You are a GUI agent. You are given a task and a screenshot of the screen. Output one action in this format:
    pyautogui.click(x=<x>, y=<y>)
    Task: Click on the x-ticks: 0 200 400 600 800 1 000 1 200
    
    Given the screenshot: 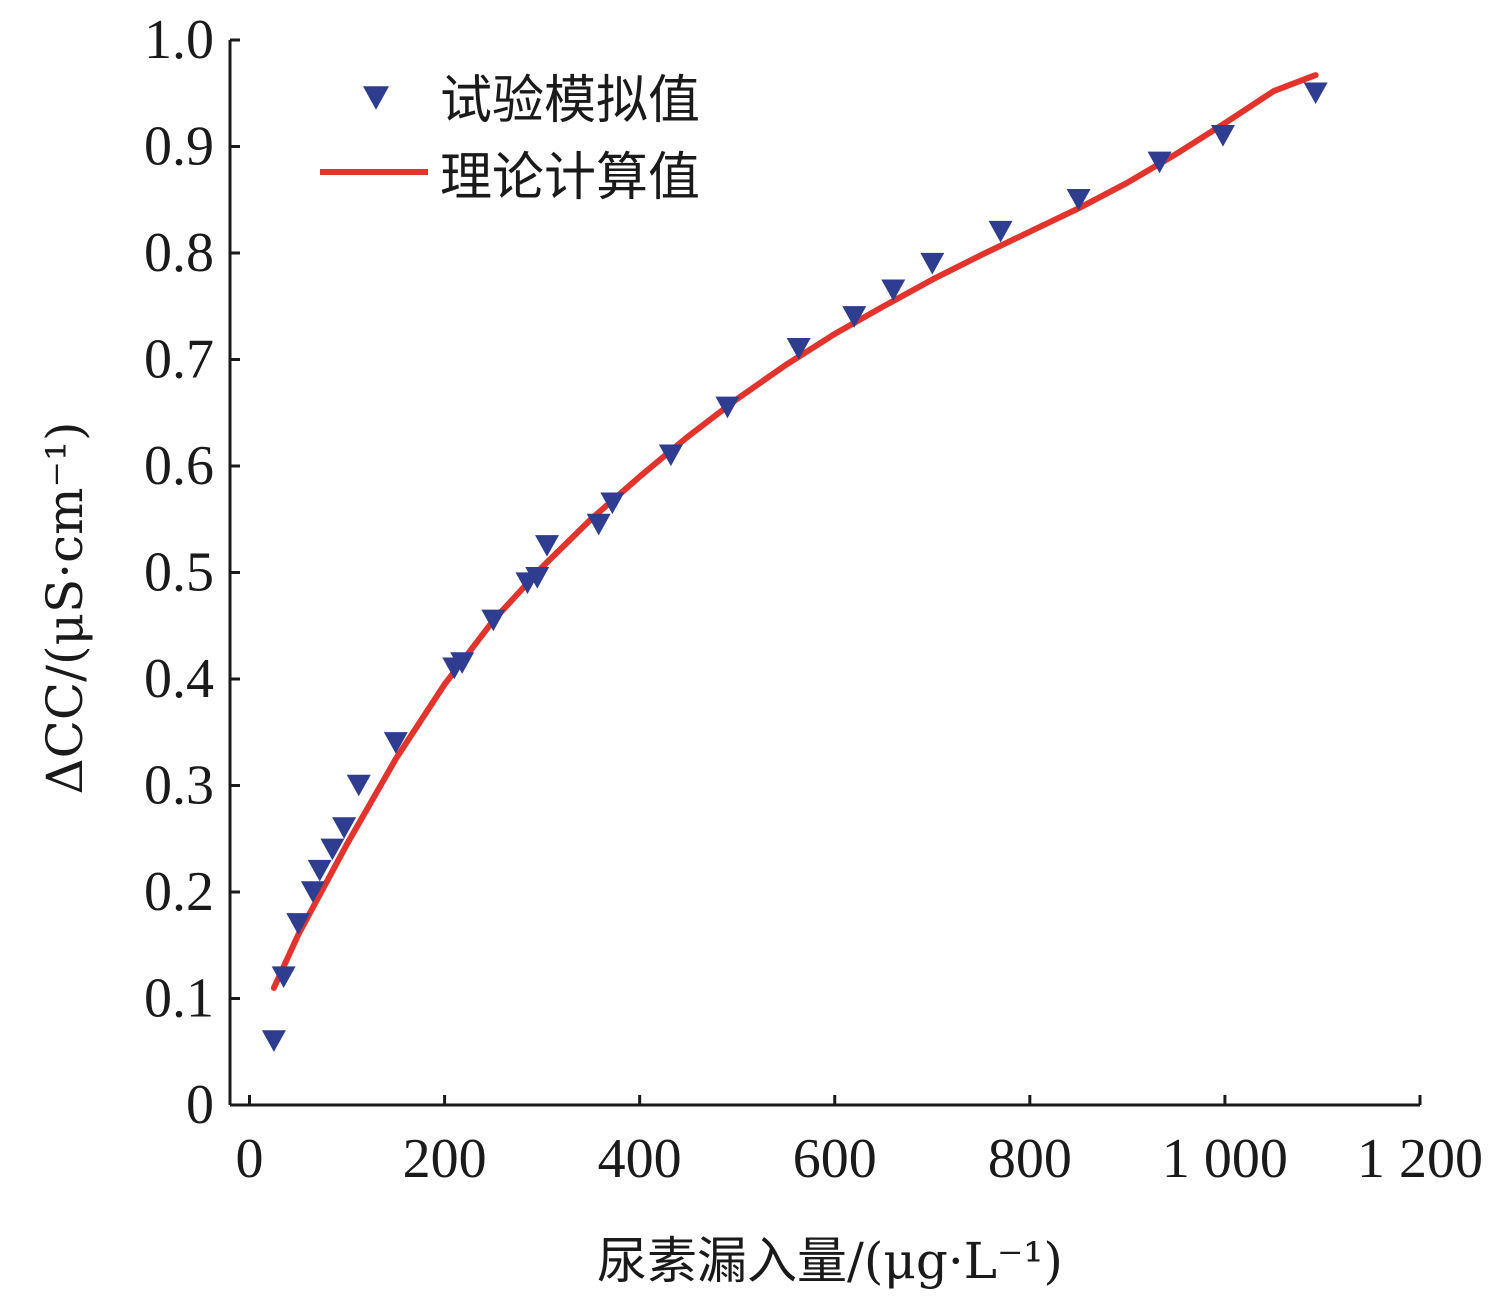 What is the action you would take?
    pyautogui.click(x=859, y=1142)
    